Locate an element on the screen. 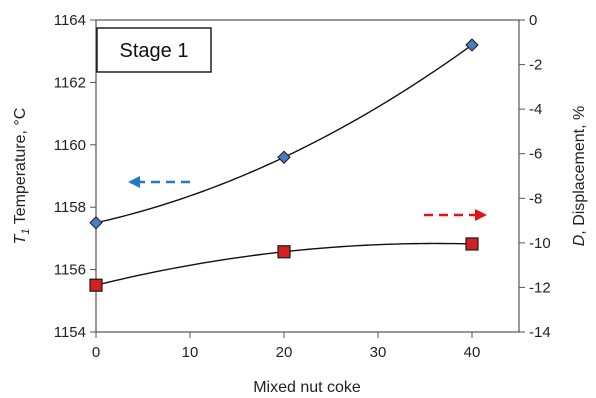 The image size is (596, 398). y-left-tick-label: 1156 is located at coordinates (70, 270).